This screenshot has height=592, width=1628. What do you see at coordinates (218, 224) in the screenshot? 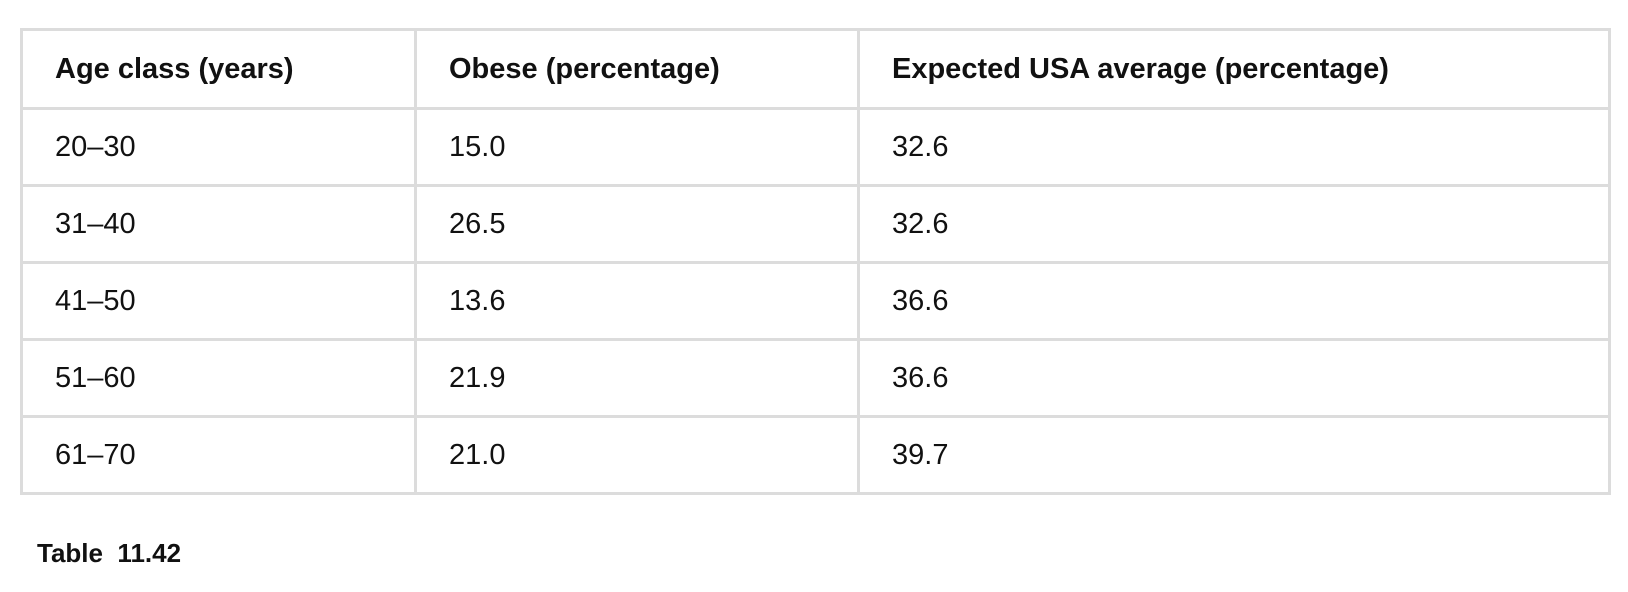
I see `cell-age-class: 31–40` at bounding box center [218, 224].